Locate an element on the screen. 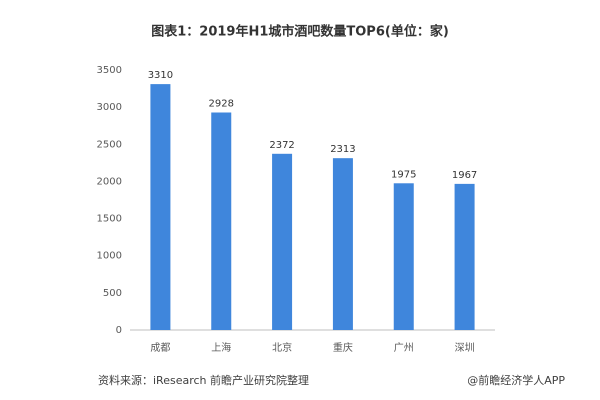 Image resolution: width=600 pixels, height=400 pixels. value-label: 2372 is located at coordinates (281, 145).